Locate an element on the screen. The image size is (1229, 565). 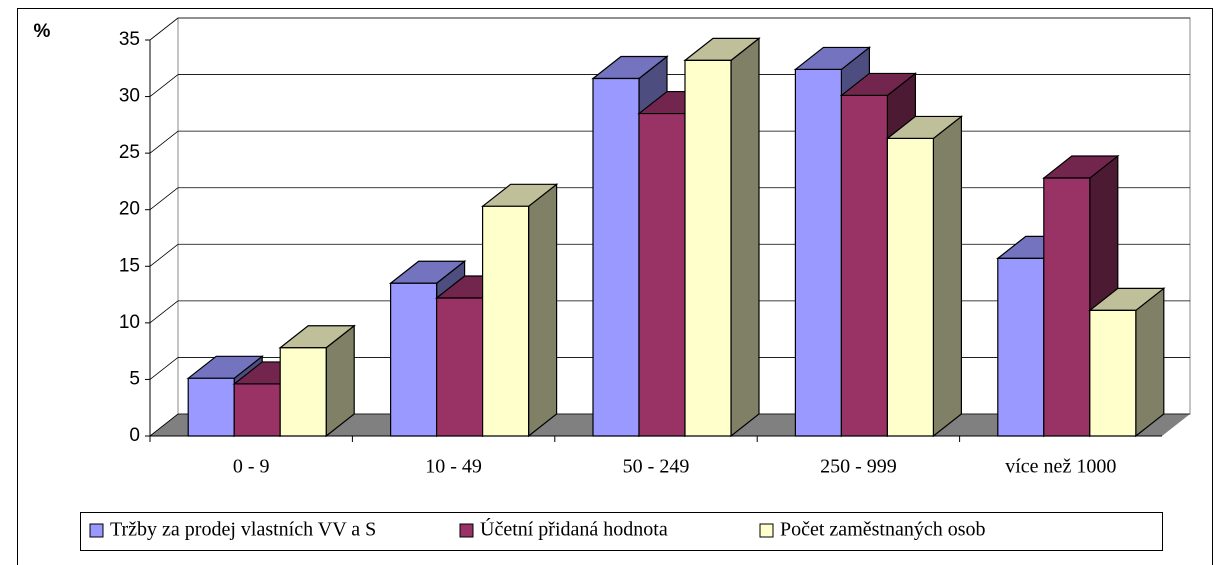
y-tick-label: 20 is located at coordinates (129, 209).